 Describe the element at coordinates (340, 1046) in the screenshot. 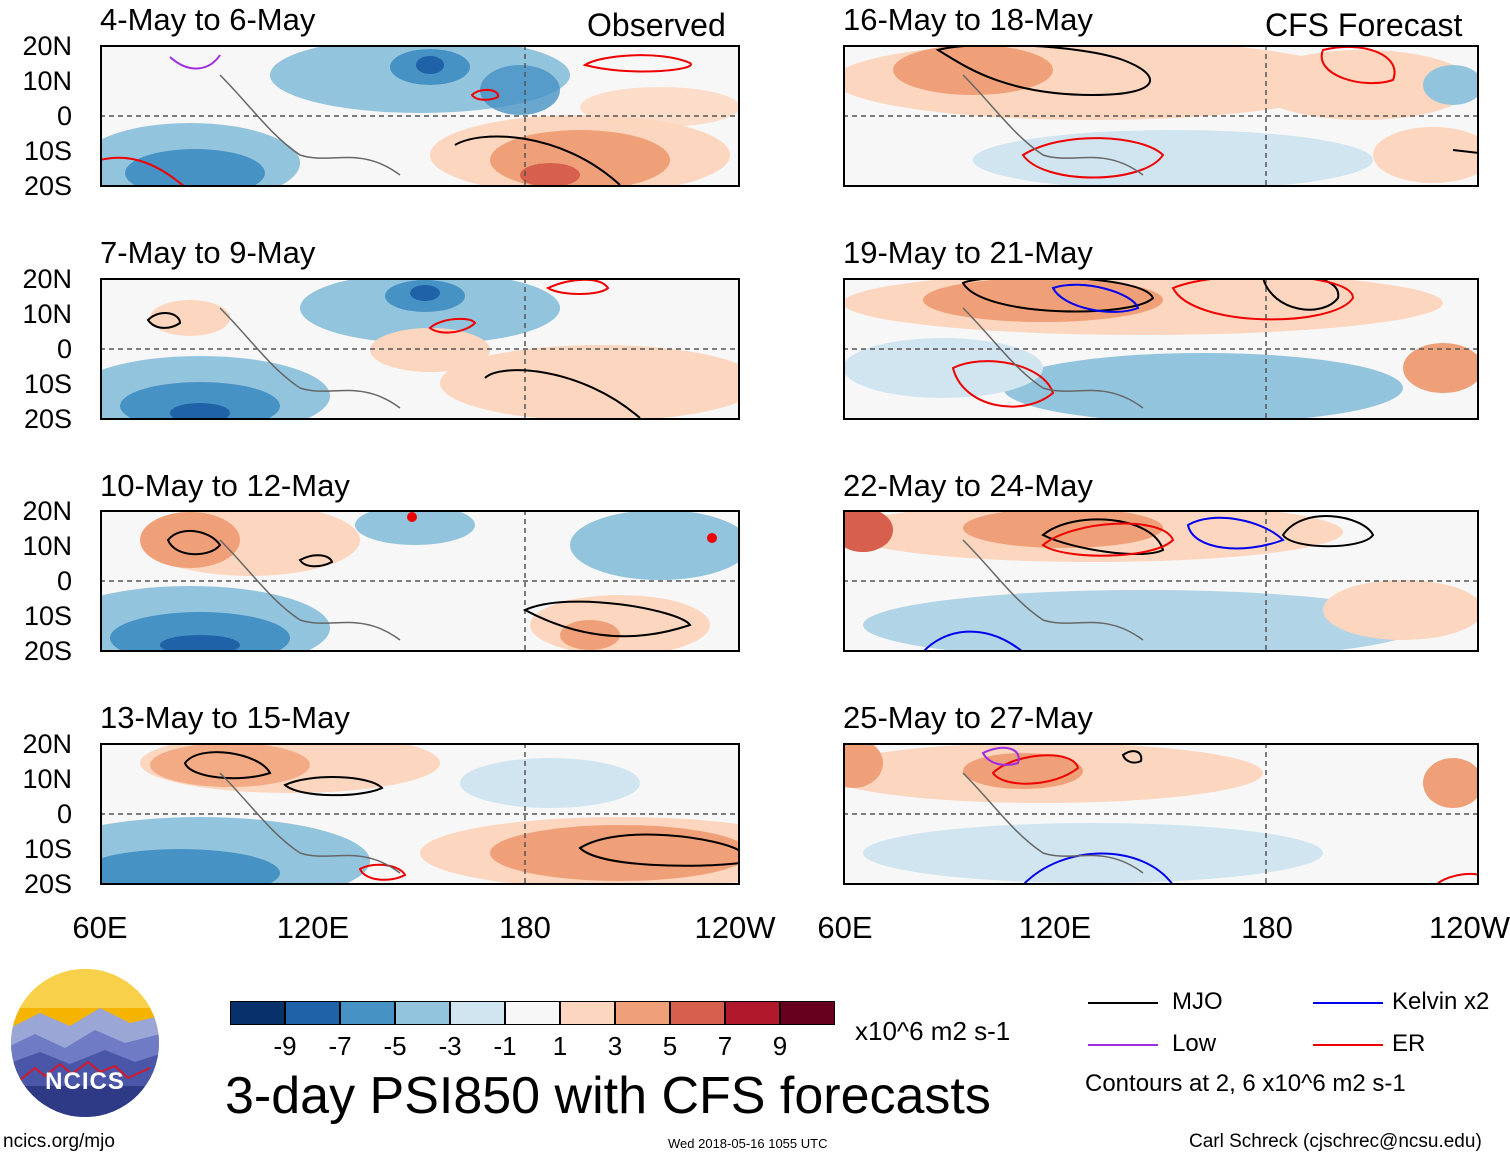

I see `colorbar-tick-label: -7` at that location.